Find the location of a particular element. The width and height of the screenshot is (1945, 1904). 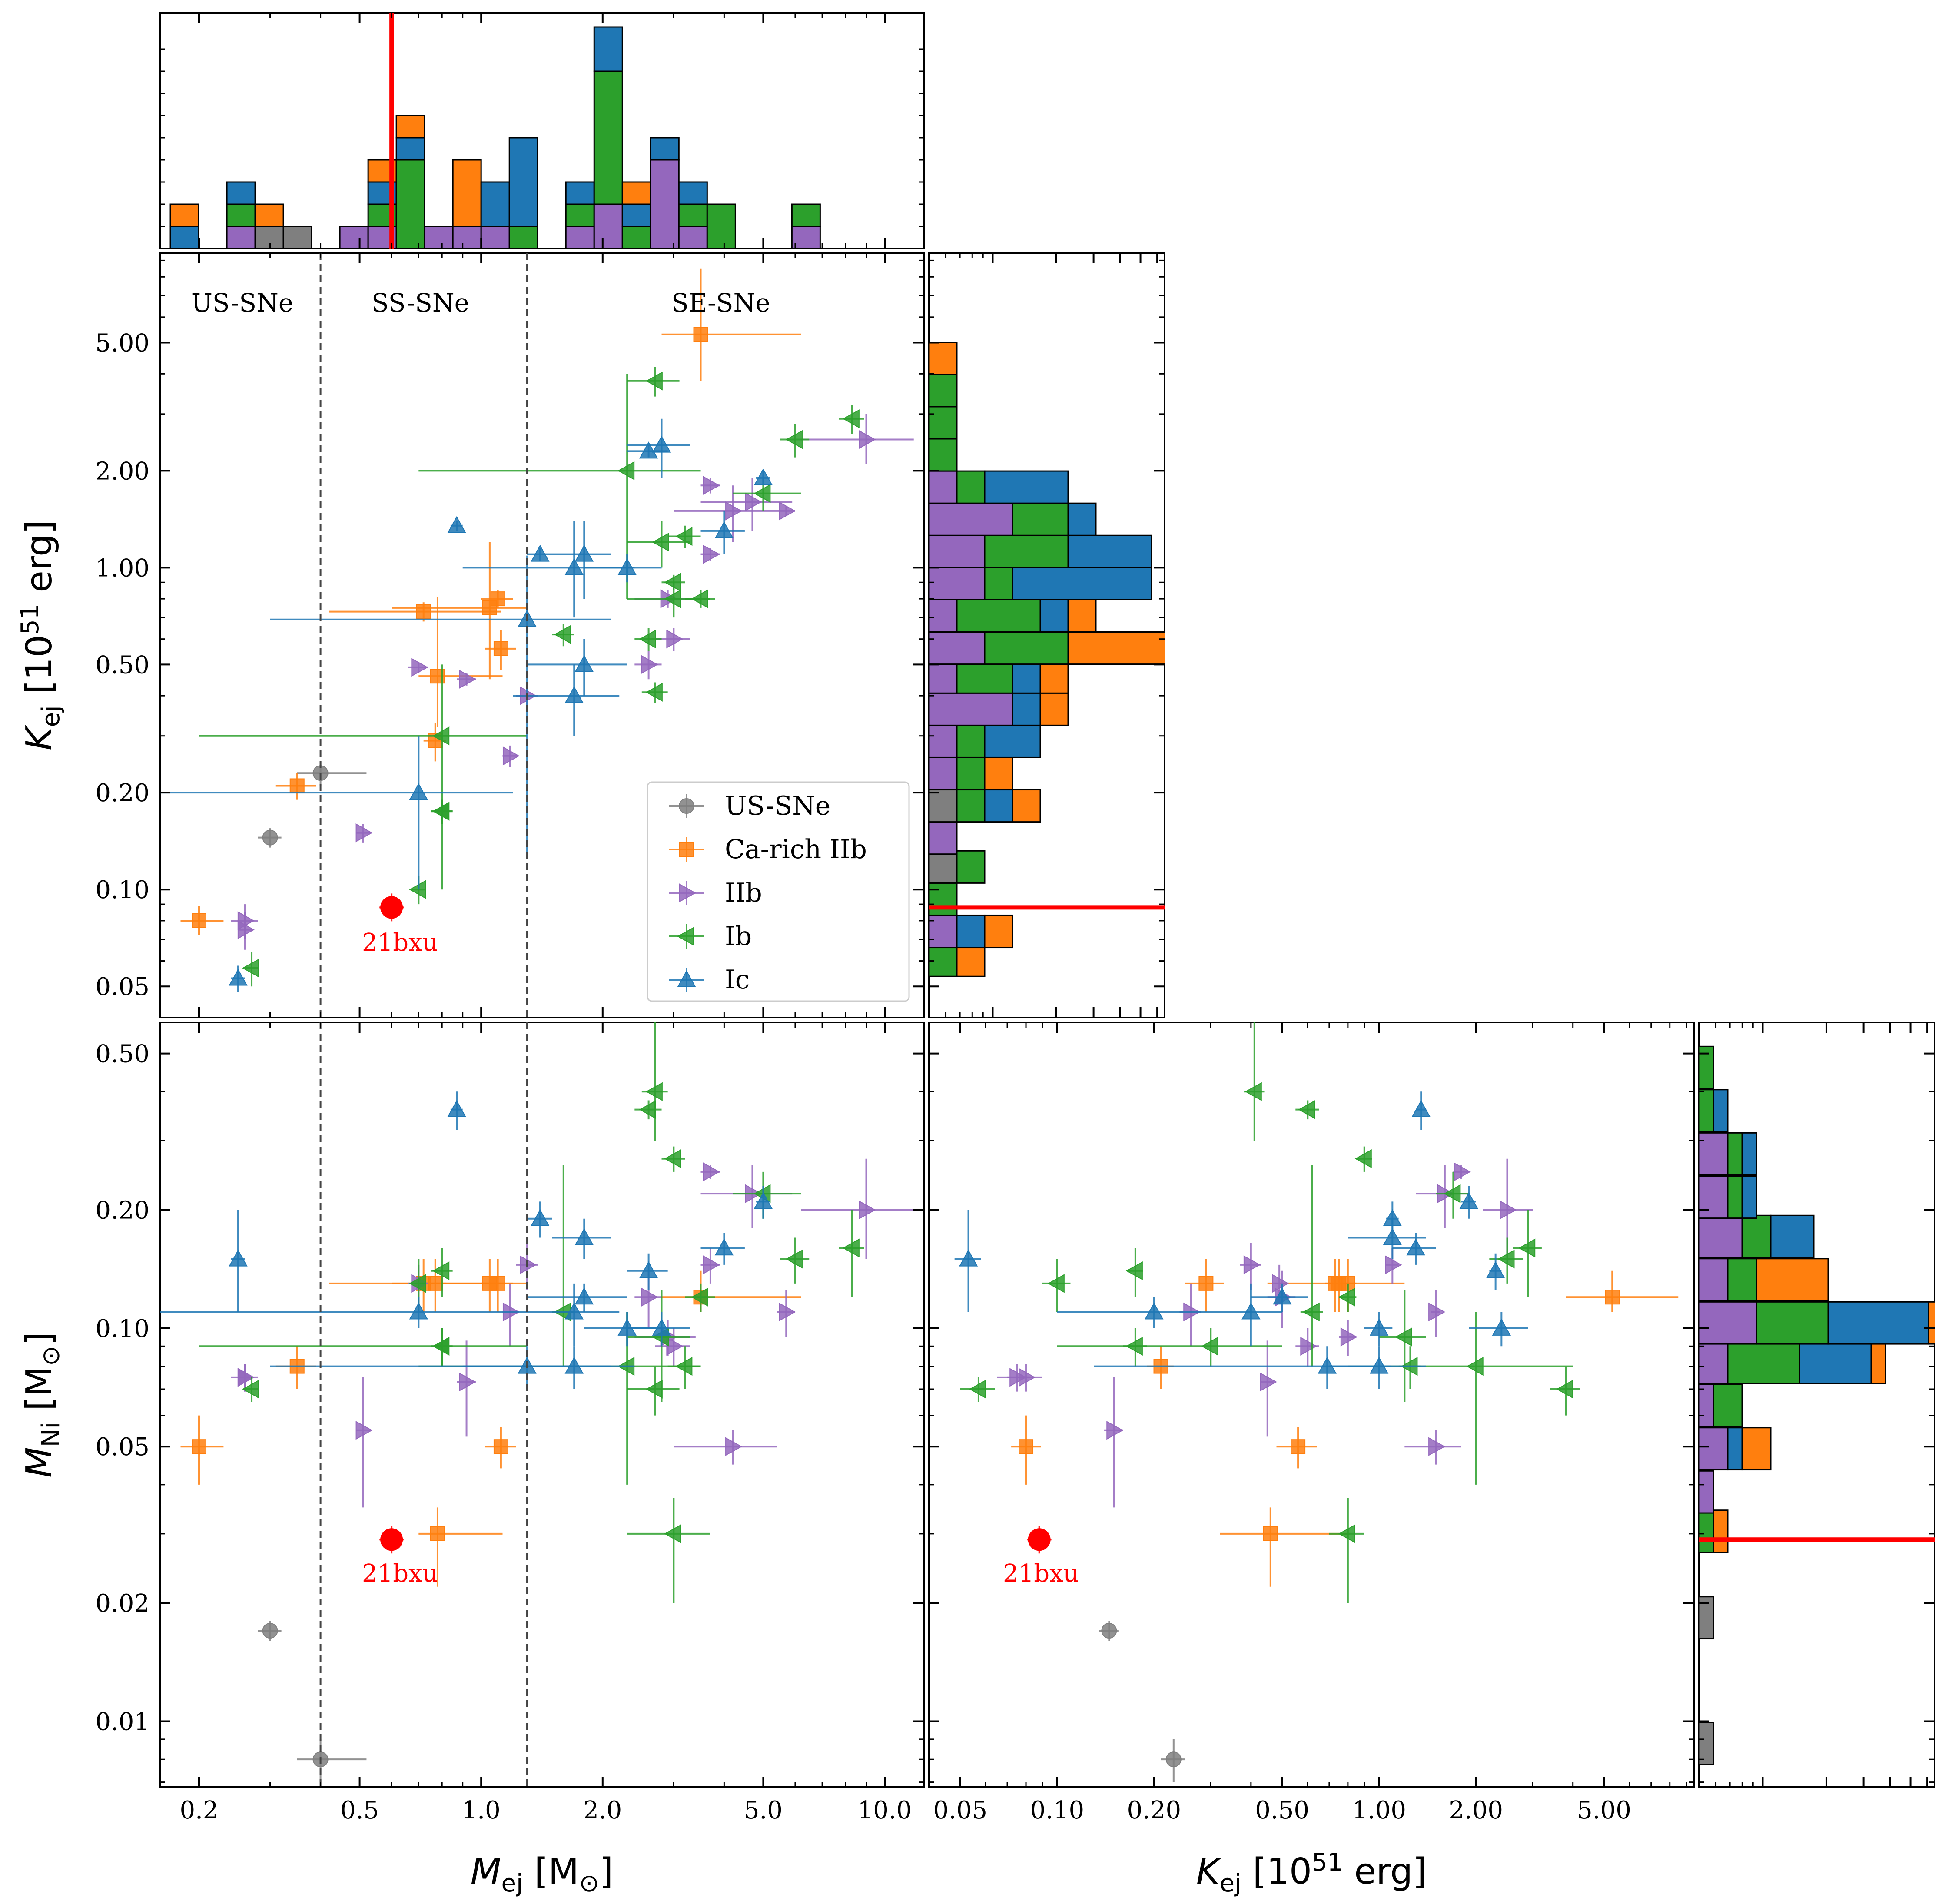

panel-mej-histogram is located at coordinates (542, 130).